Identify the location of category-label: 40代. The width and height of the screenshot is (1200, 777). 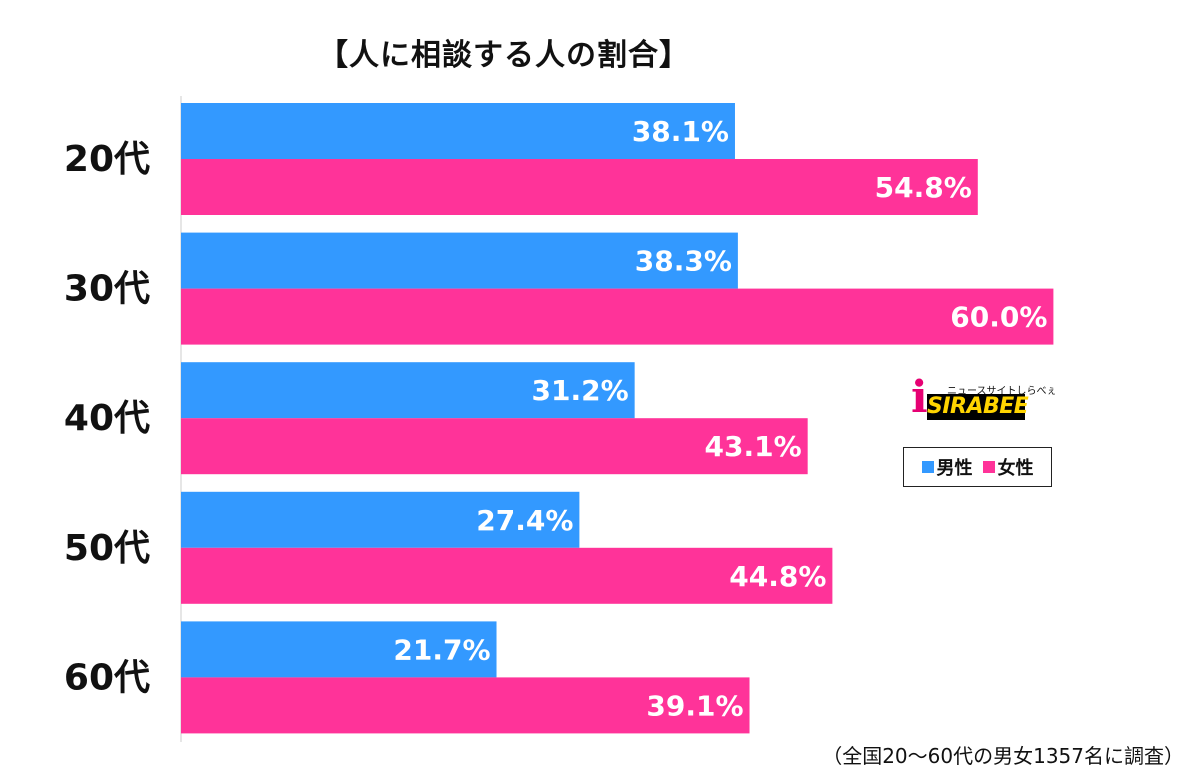
(107, 418).